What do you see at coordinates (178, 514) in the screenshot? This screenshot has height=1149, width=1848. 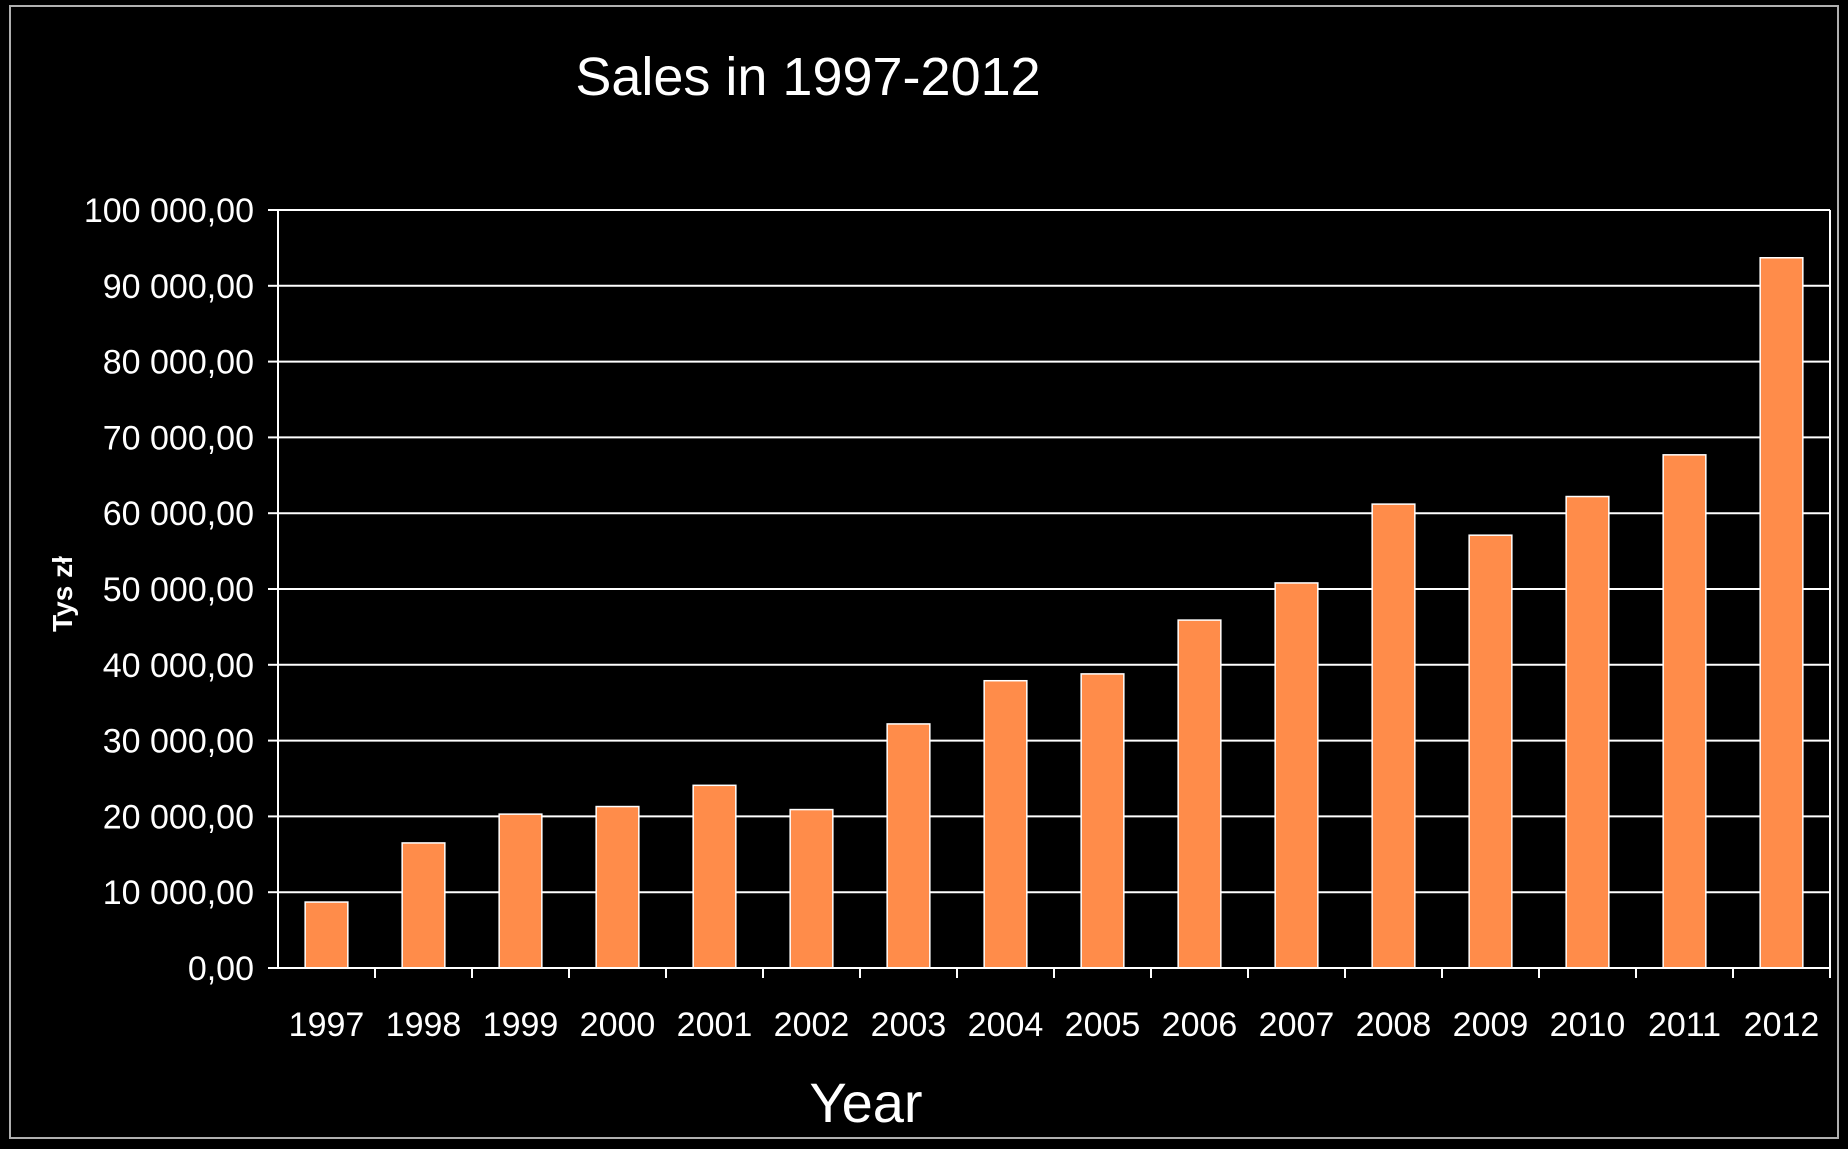 I see `y-tick-label: 60 000,00` at bounding box center [178, 514].